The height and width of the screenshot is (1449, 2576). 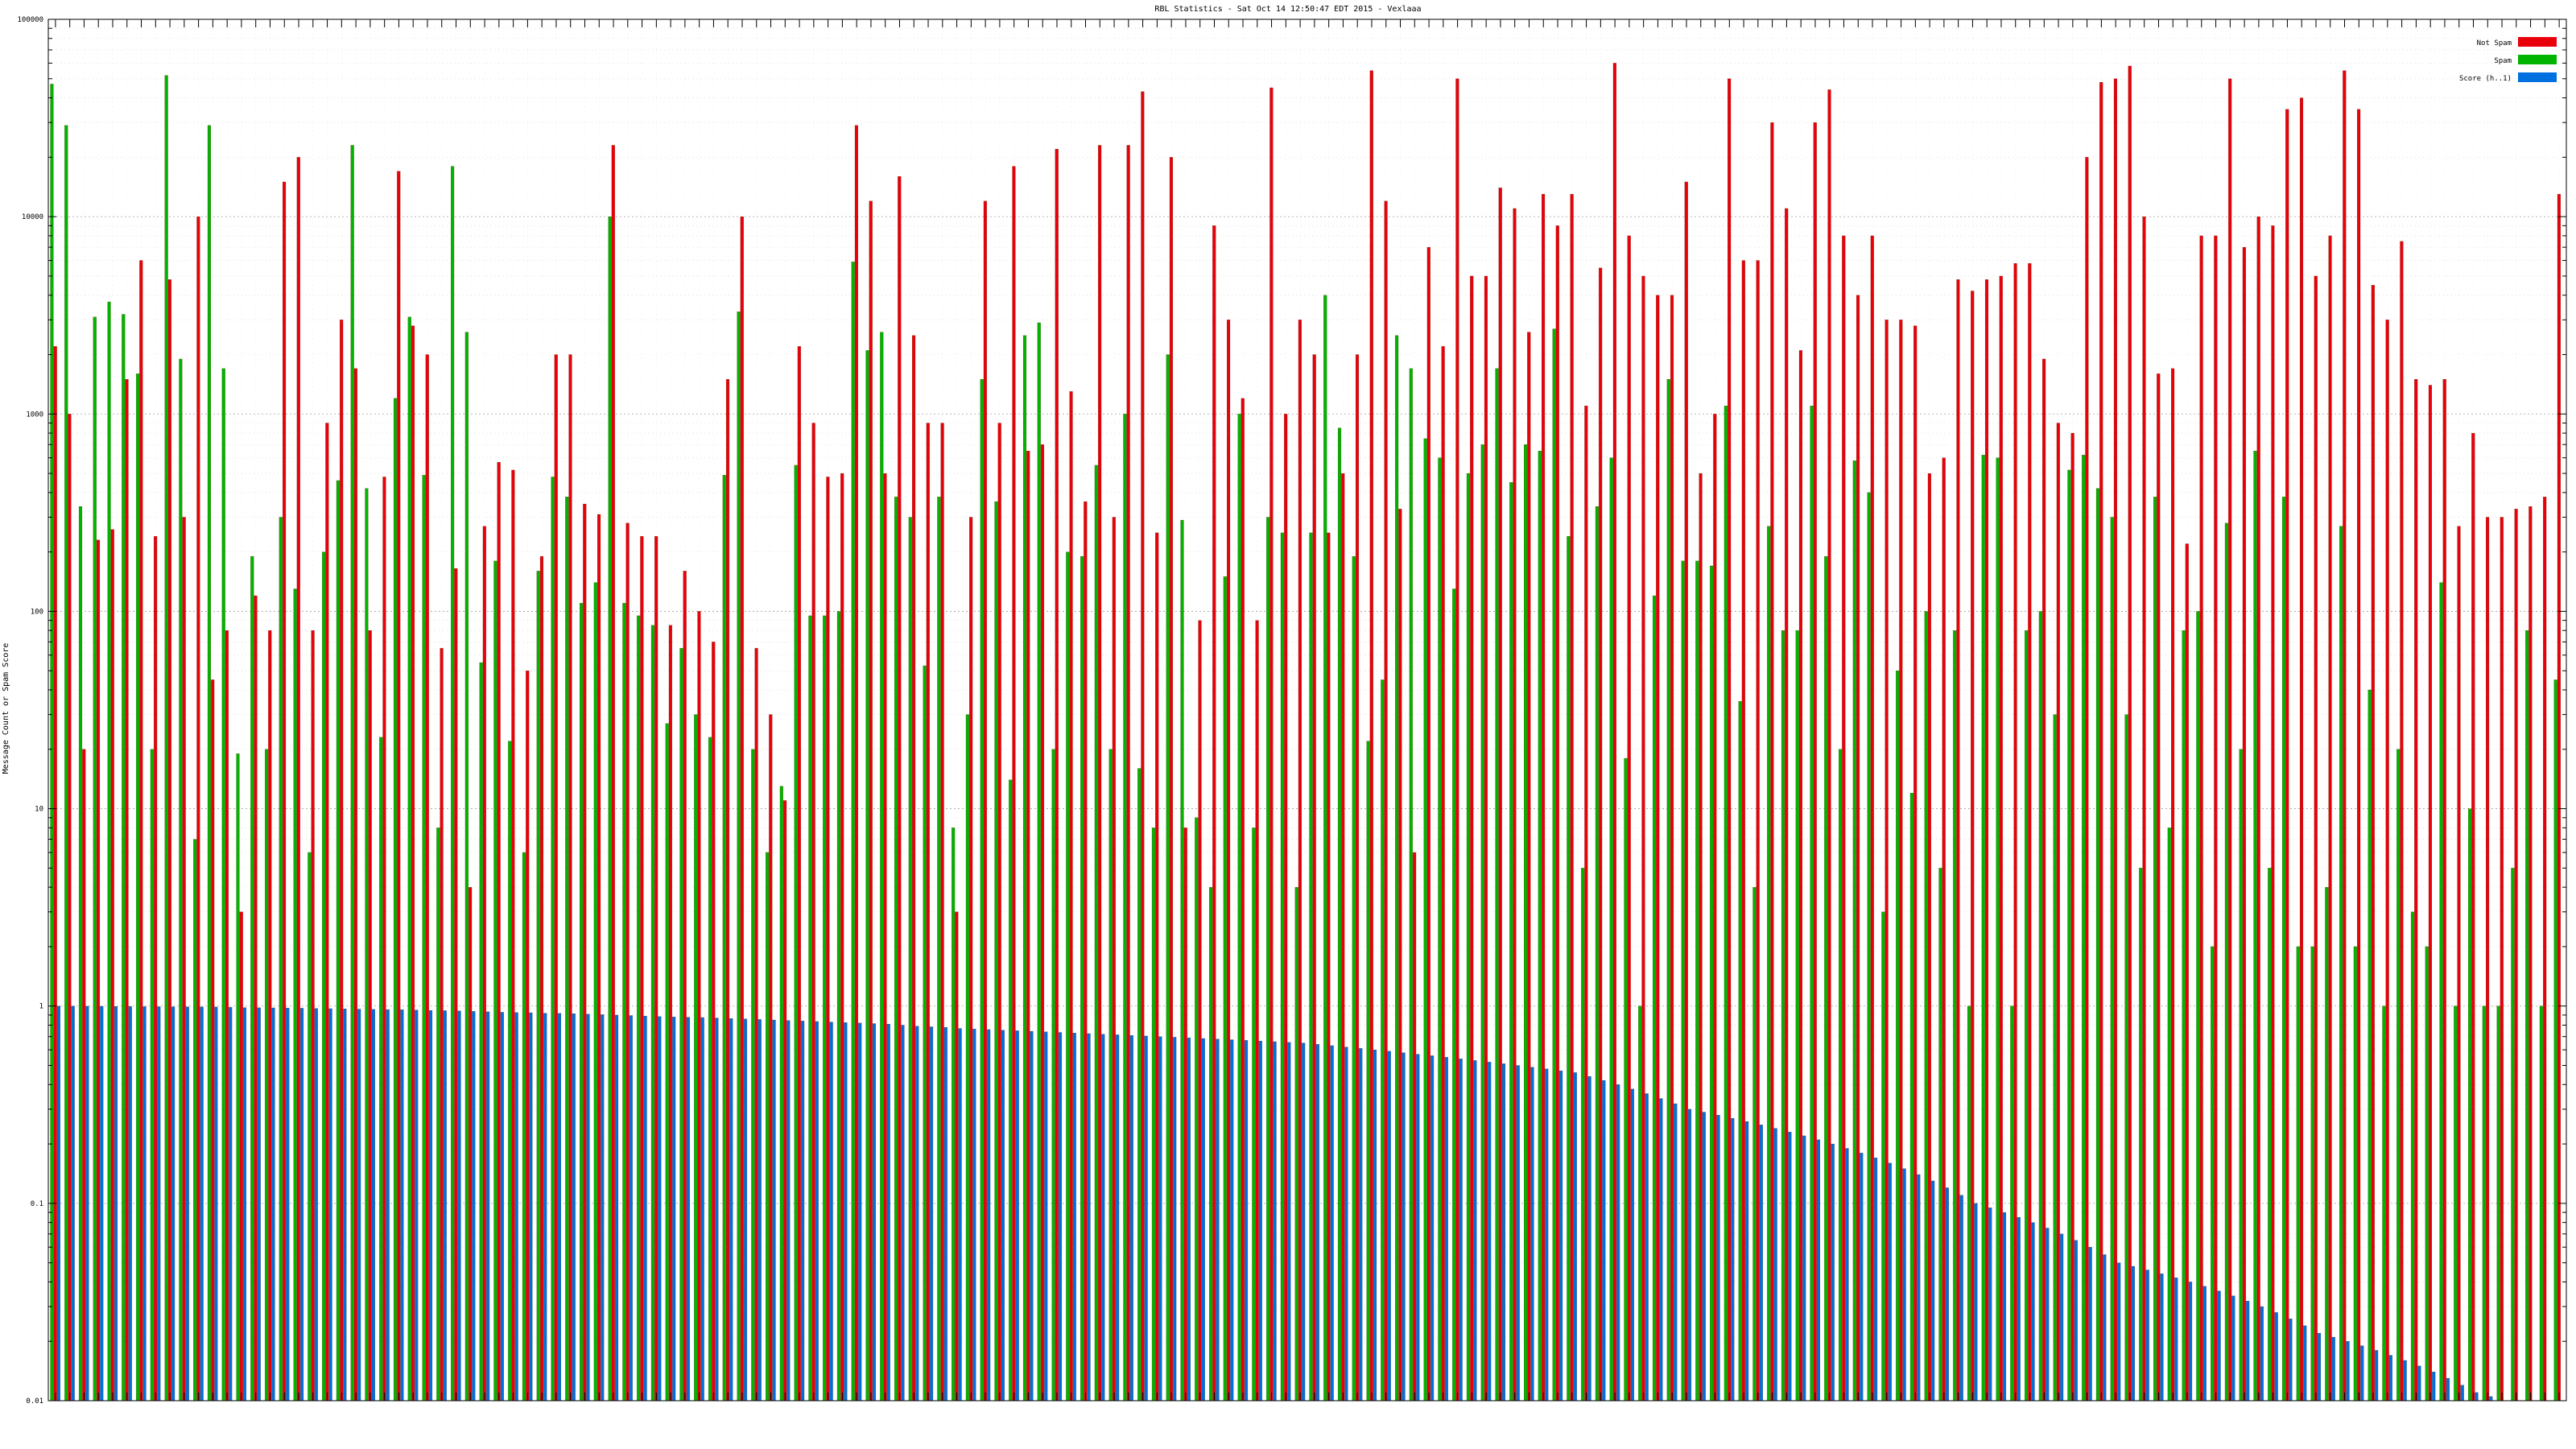 What do you see at coordinates (2494, 43) in the screenshot?
I see `legend-label: Not Spam` at bounding box center [2494, 43].